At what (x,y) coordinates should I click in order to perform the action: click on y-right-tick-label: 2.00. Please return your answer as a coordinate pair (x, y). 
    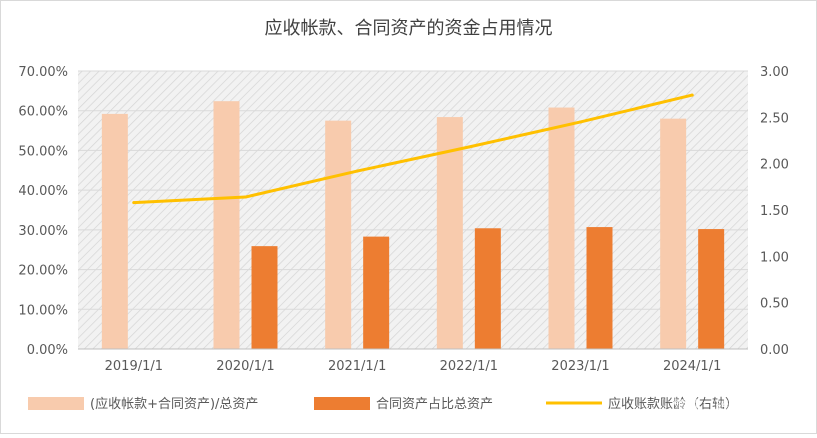
    Looking at the image, I should click on (774, 165).